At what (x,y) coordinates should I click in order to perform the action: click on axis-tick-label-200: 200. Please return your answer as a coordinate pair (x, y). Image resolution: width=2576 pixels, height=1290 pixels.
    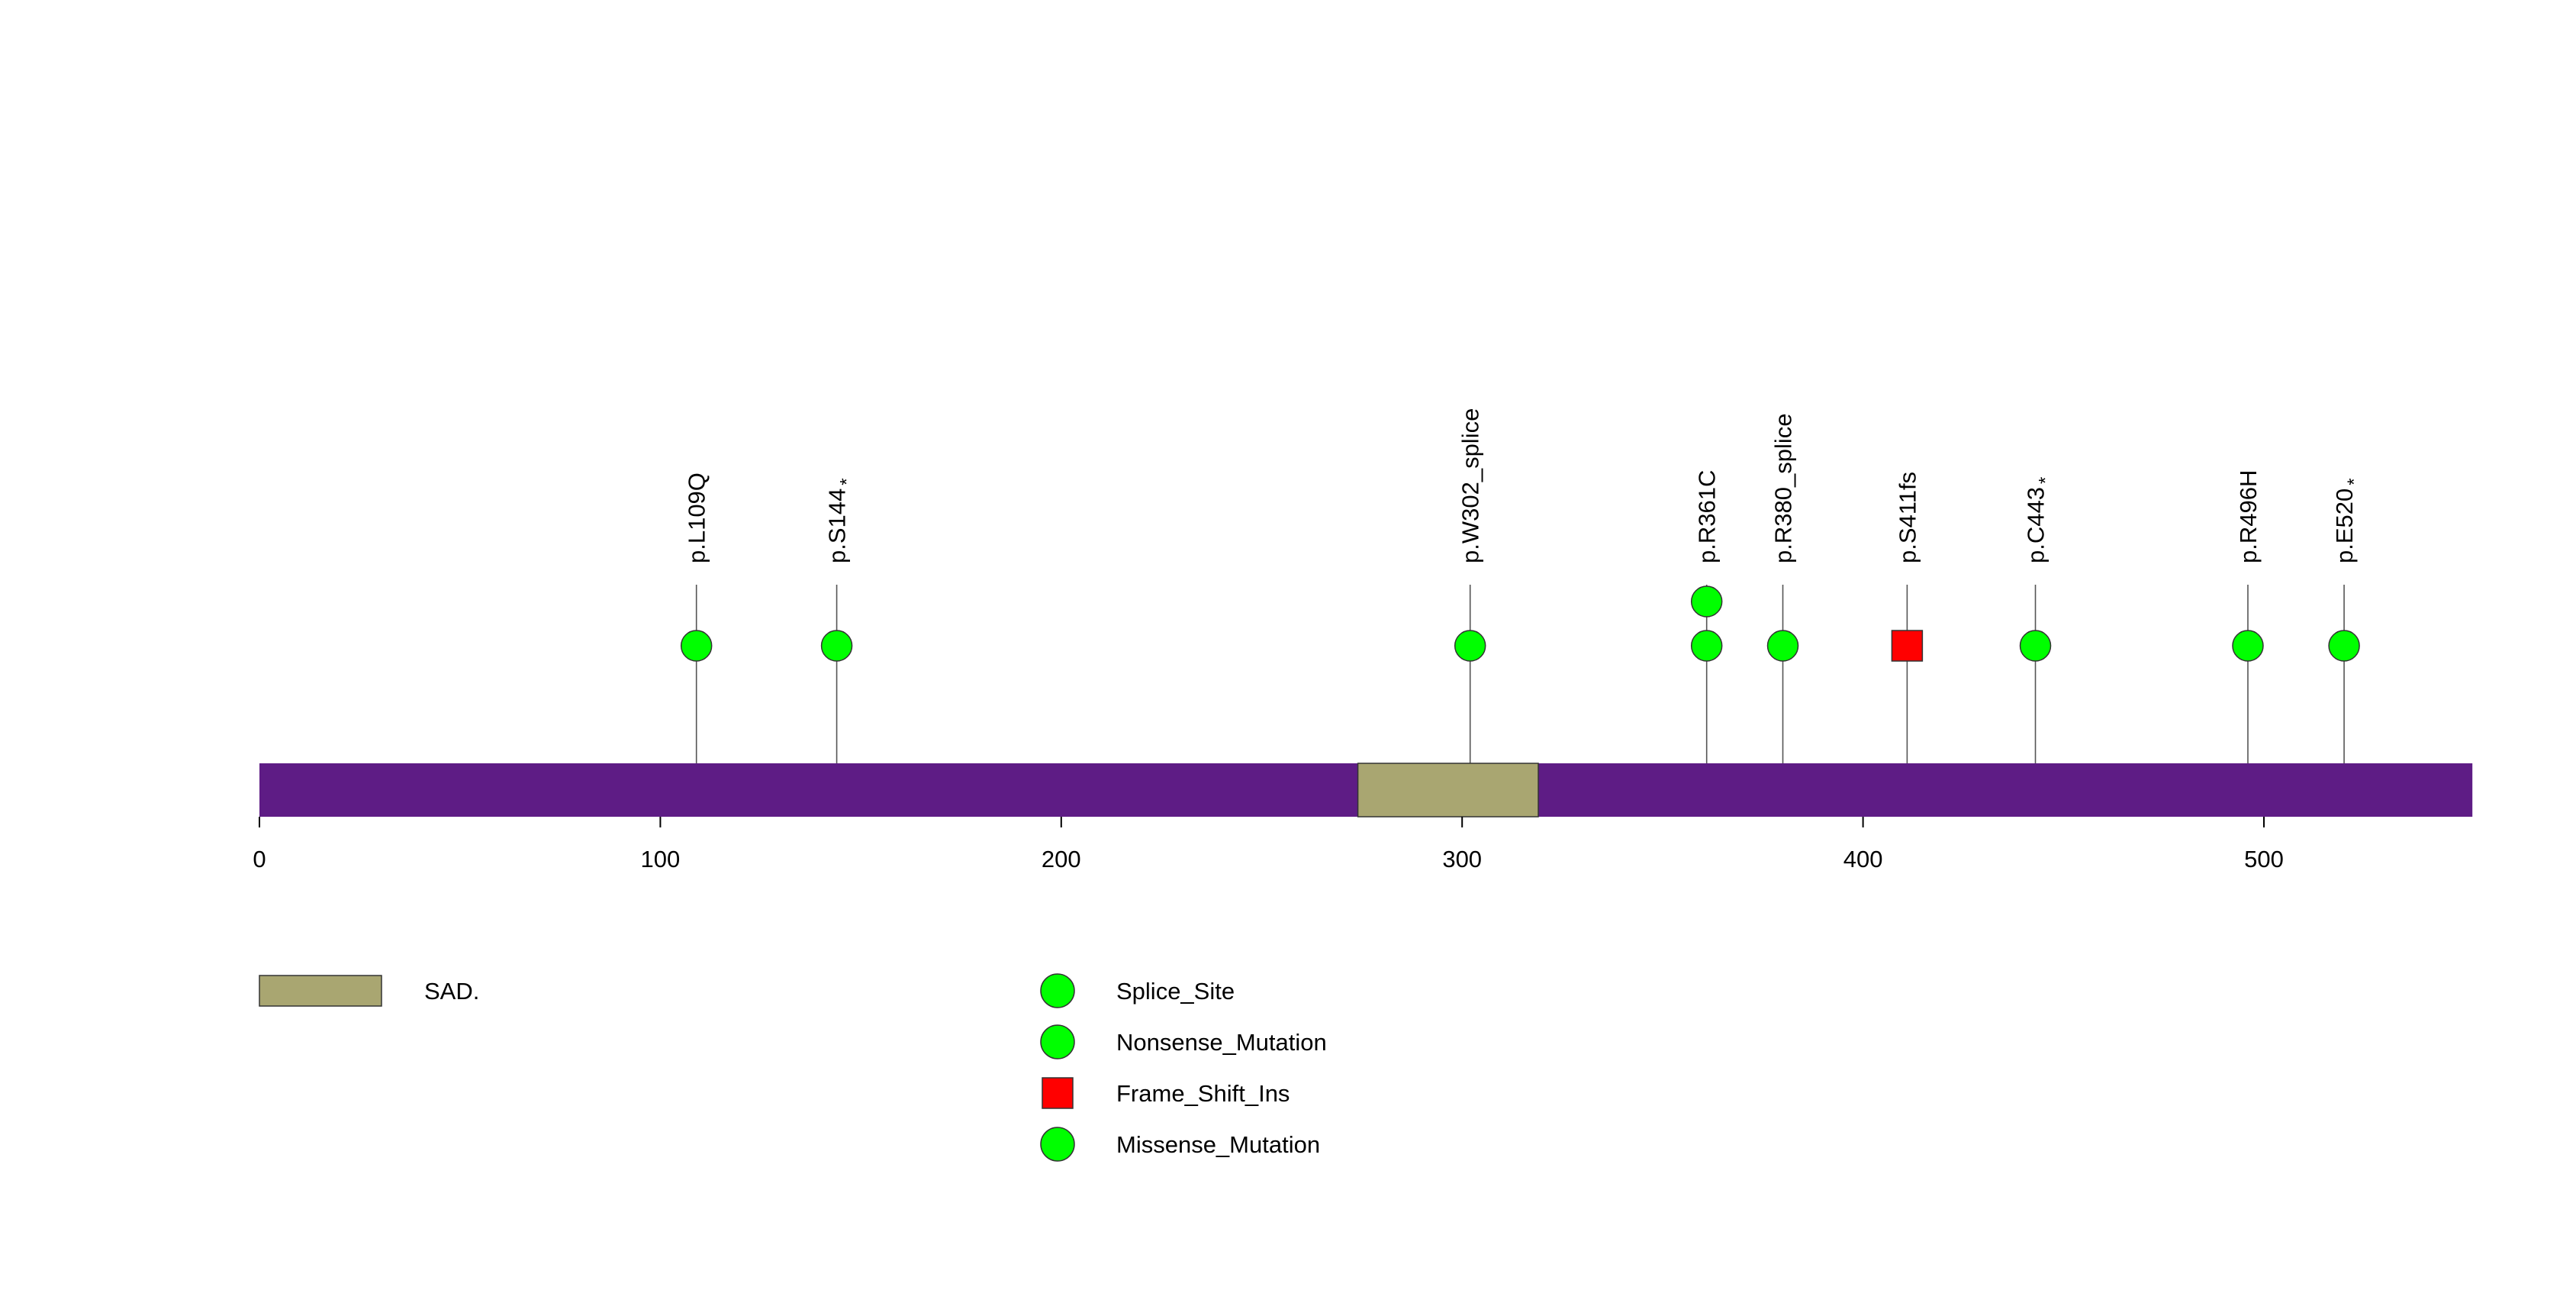
    Looking at the image, I should click on (1061, 859).